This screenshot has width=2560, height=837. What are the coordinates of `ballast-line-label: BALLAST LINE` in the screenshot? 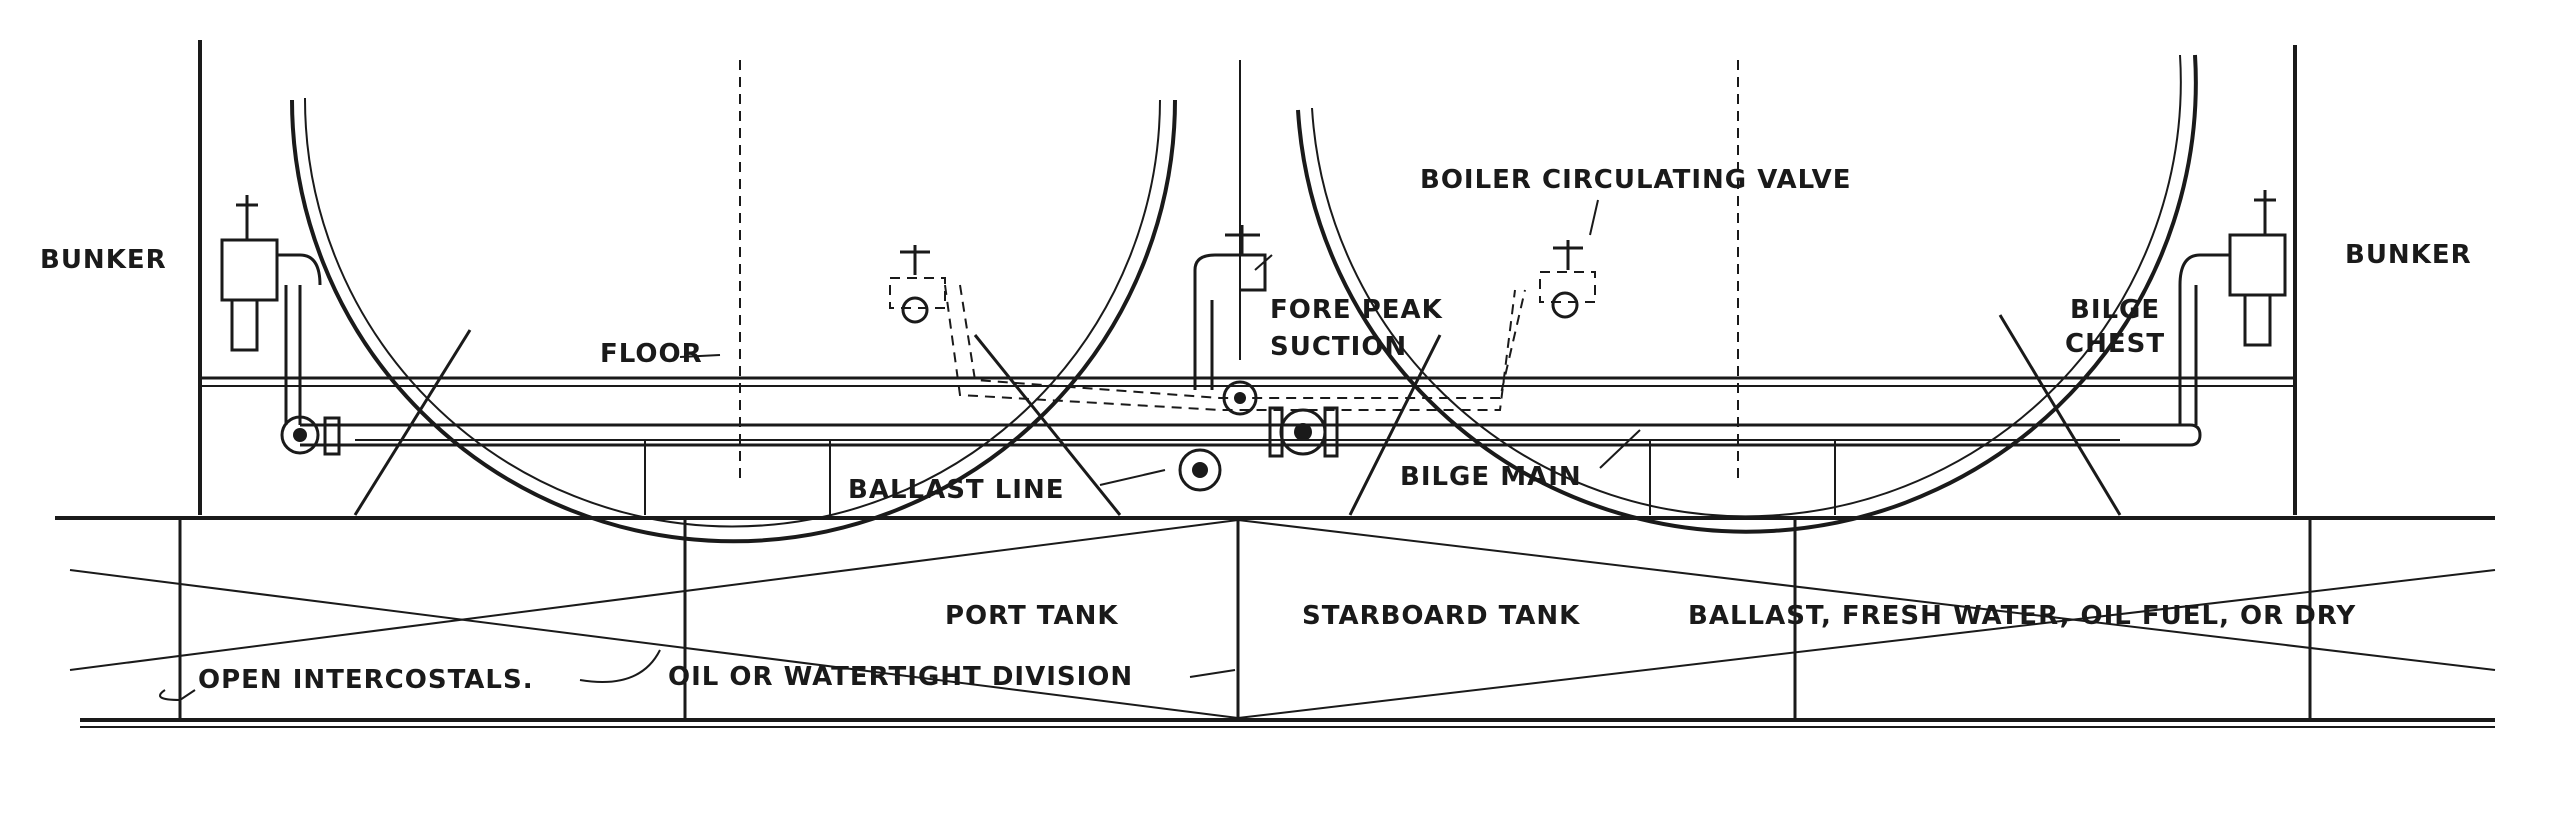 It's located at (956, 490).